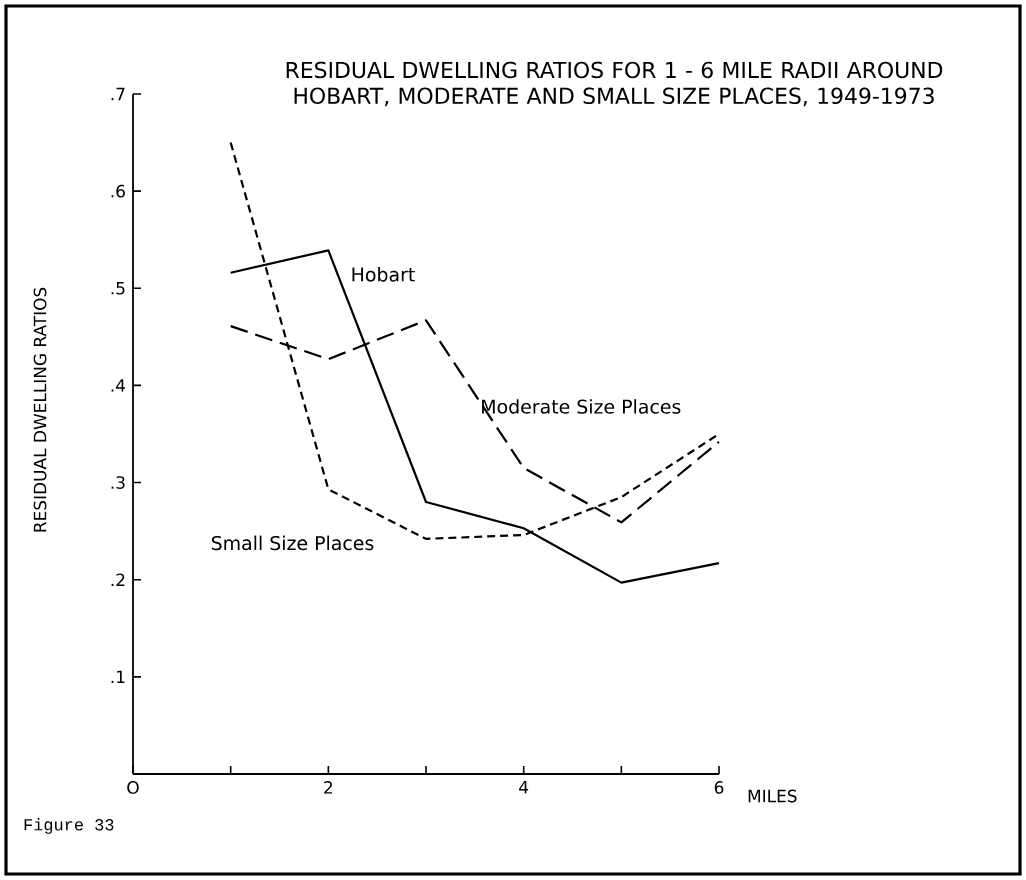 The image size is (1026, 880). What do you see at coordinates (524, 787) in the screenshot?
I see `x-tick-label: 4` at bounding box center [524, 787].